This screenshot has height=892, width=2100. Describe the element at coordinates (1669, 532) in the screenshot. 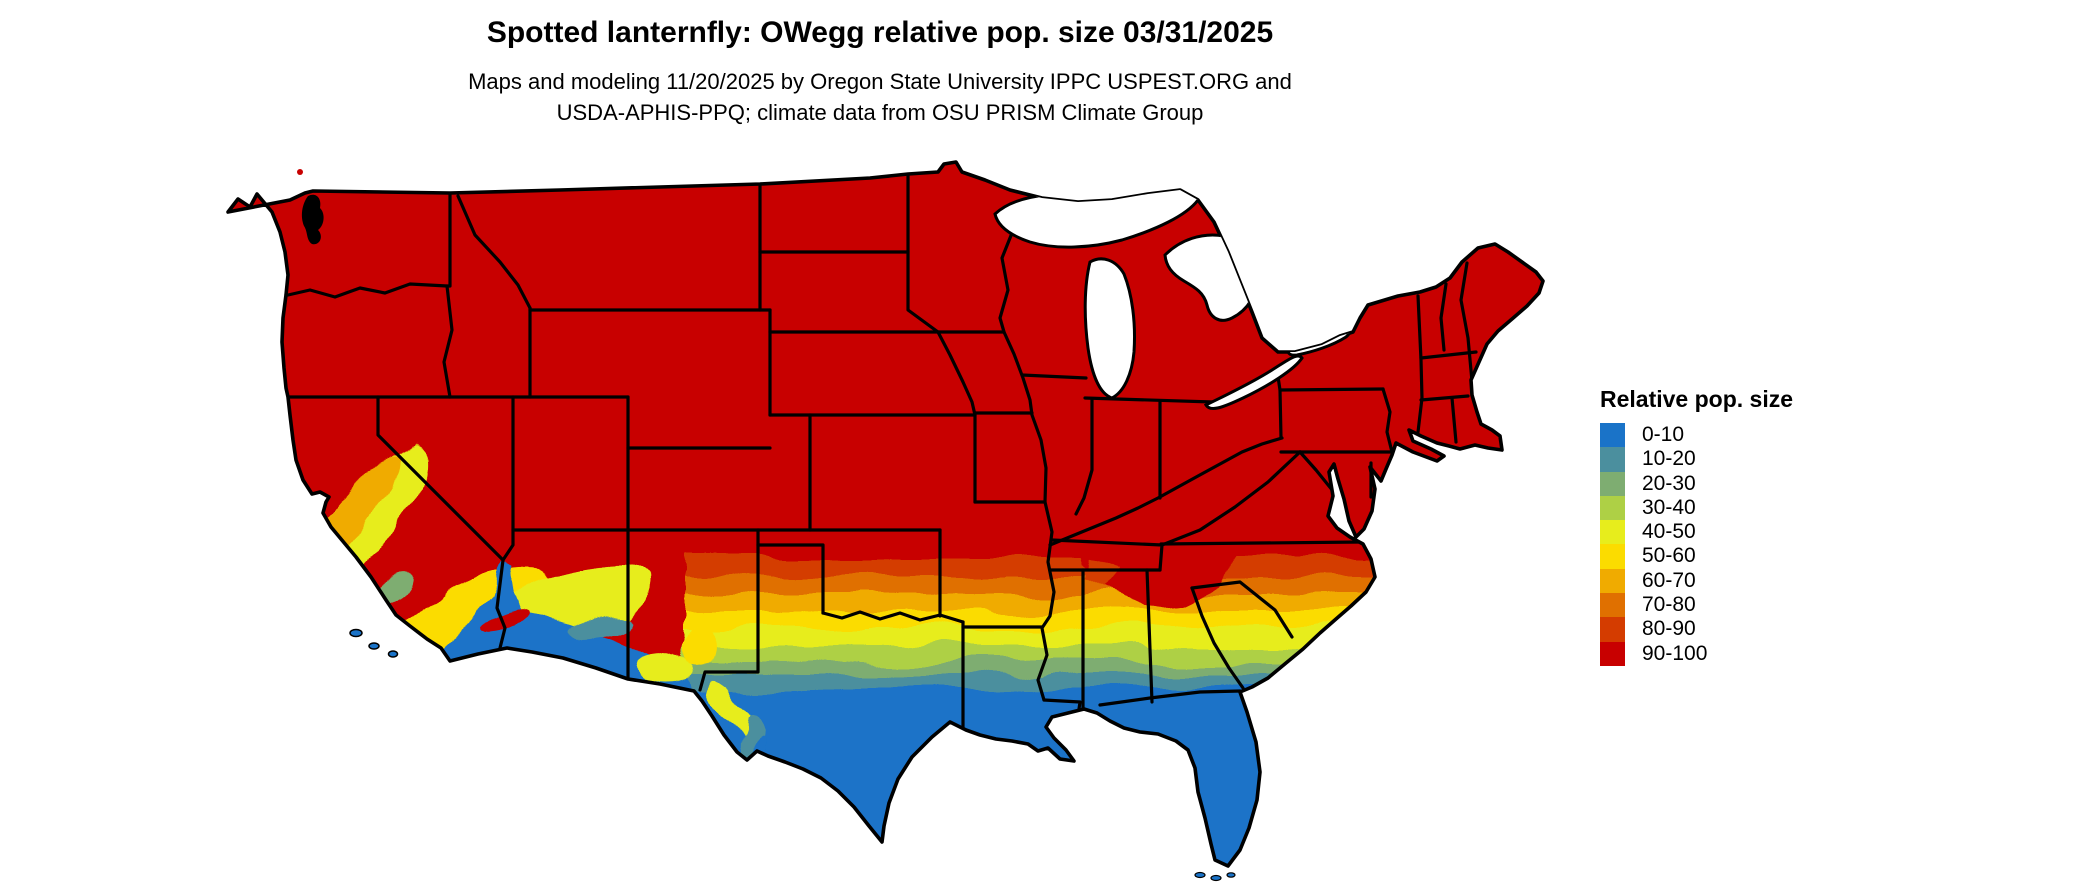

I see `legend-label: 40-50` at that location.